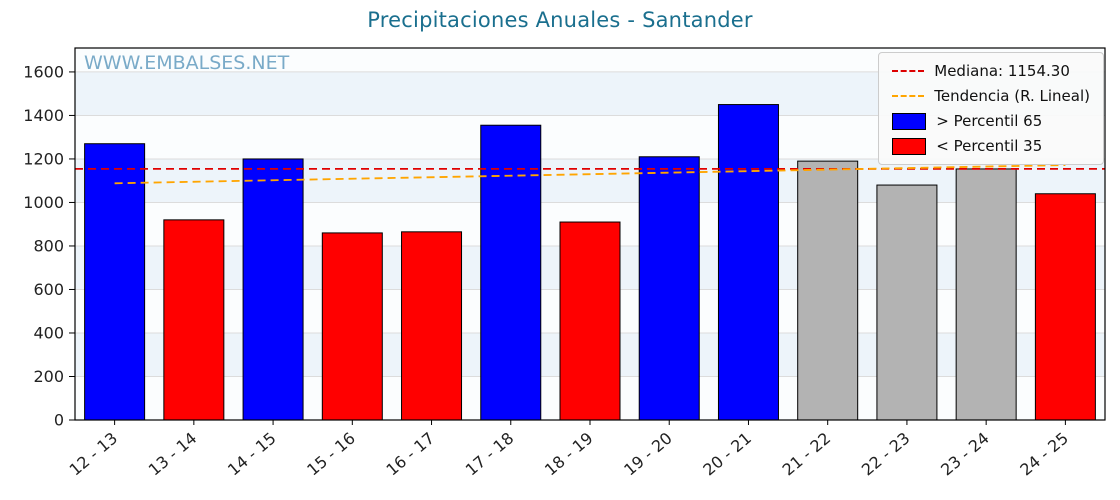 This screenshot has width=1120, height=500. I want to click on chart-title: Precipitaciones Anuales - Santander, so click(560, 20).